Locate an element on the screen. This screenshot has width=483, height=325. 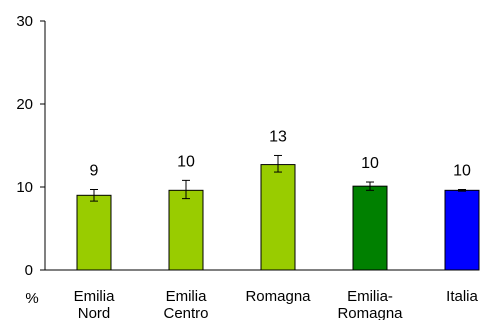
x-tick-label: Romagna is located at coordinates (278, 296).